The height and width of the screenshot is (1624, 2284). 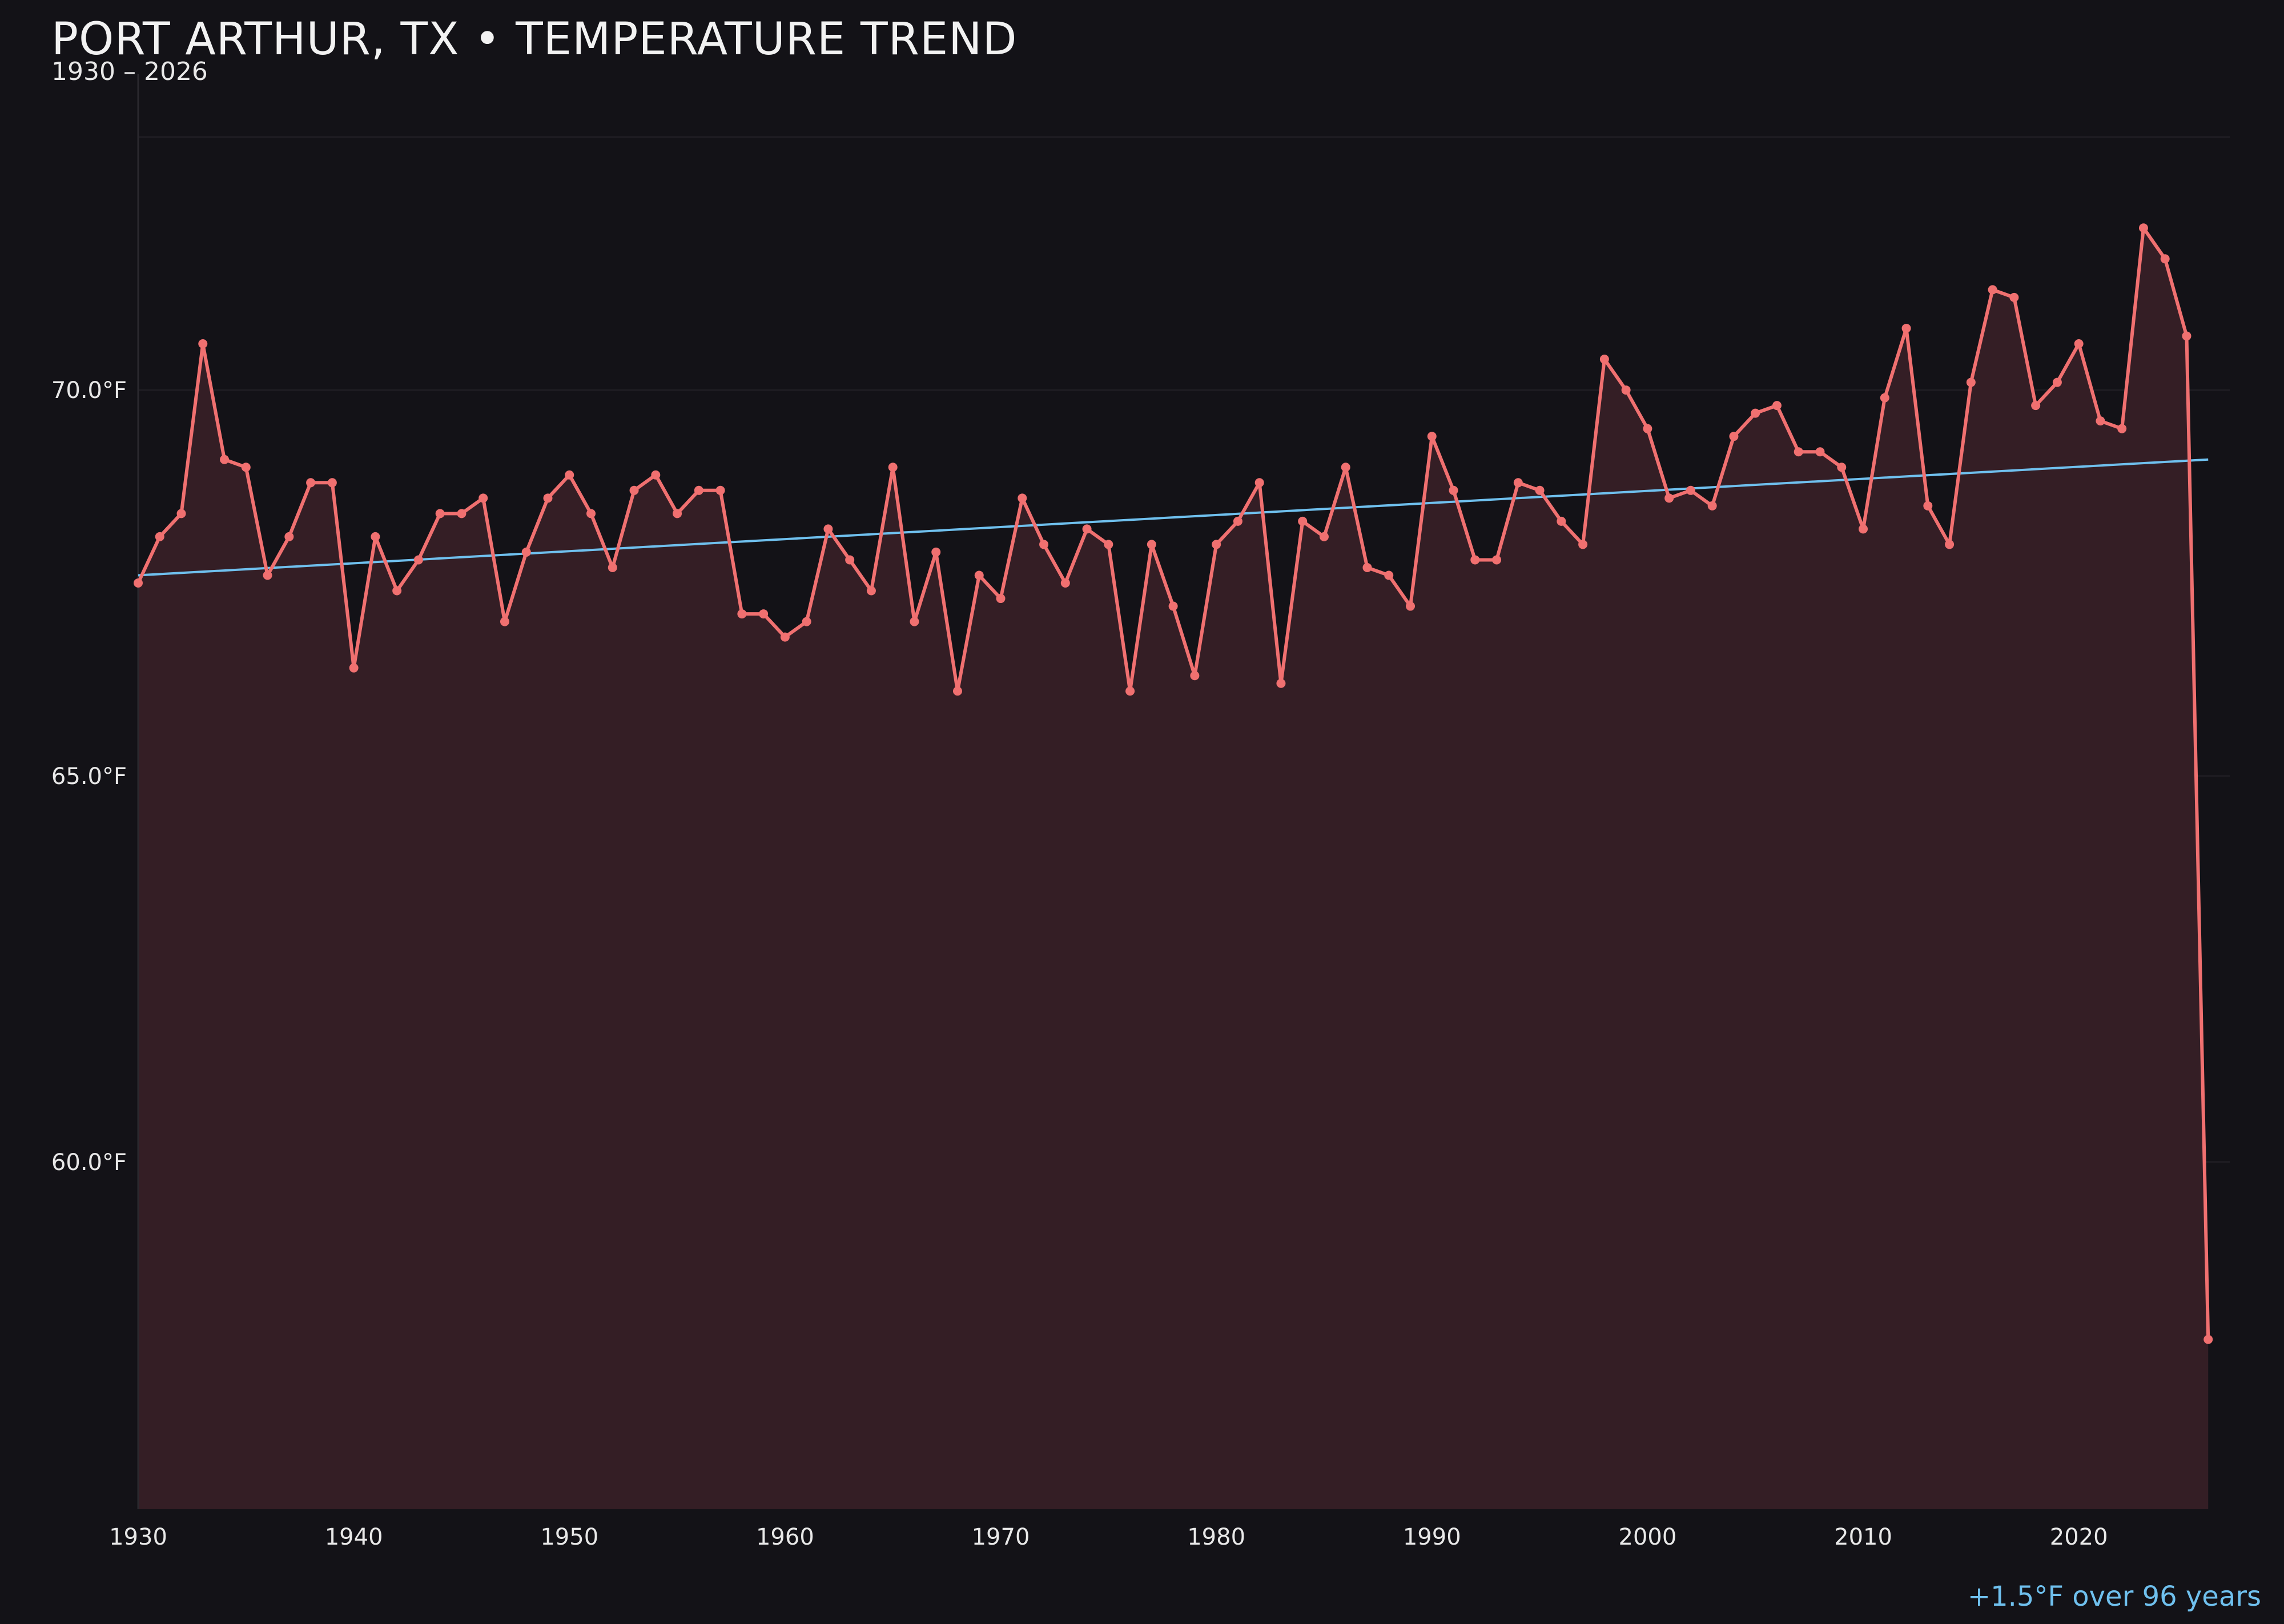 I want to click on chart-subtitle: 1930 – 2026, so click(x=129, y=71).